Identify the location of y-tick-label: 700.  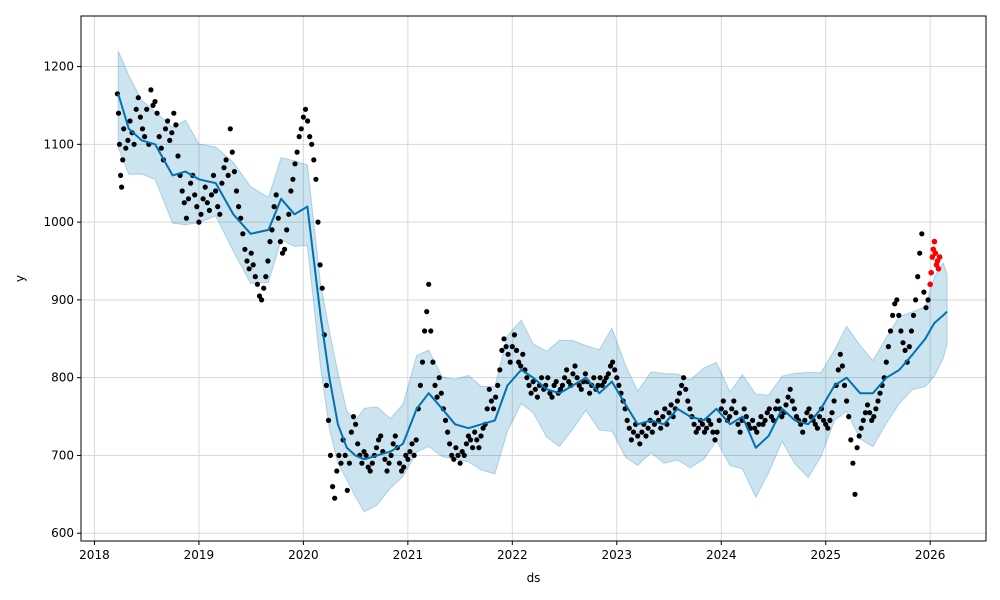
(62, 455).